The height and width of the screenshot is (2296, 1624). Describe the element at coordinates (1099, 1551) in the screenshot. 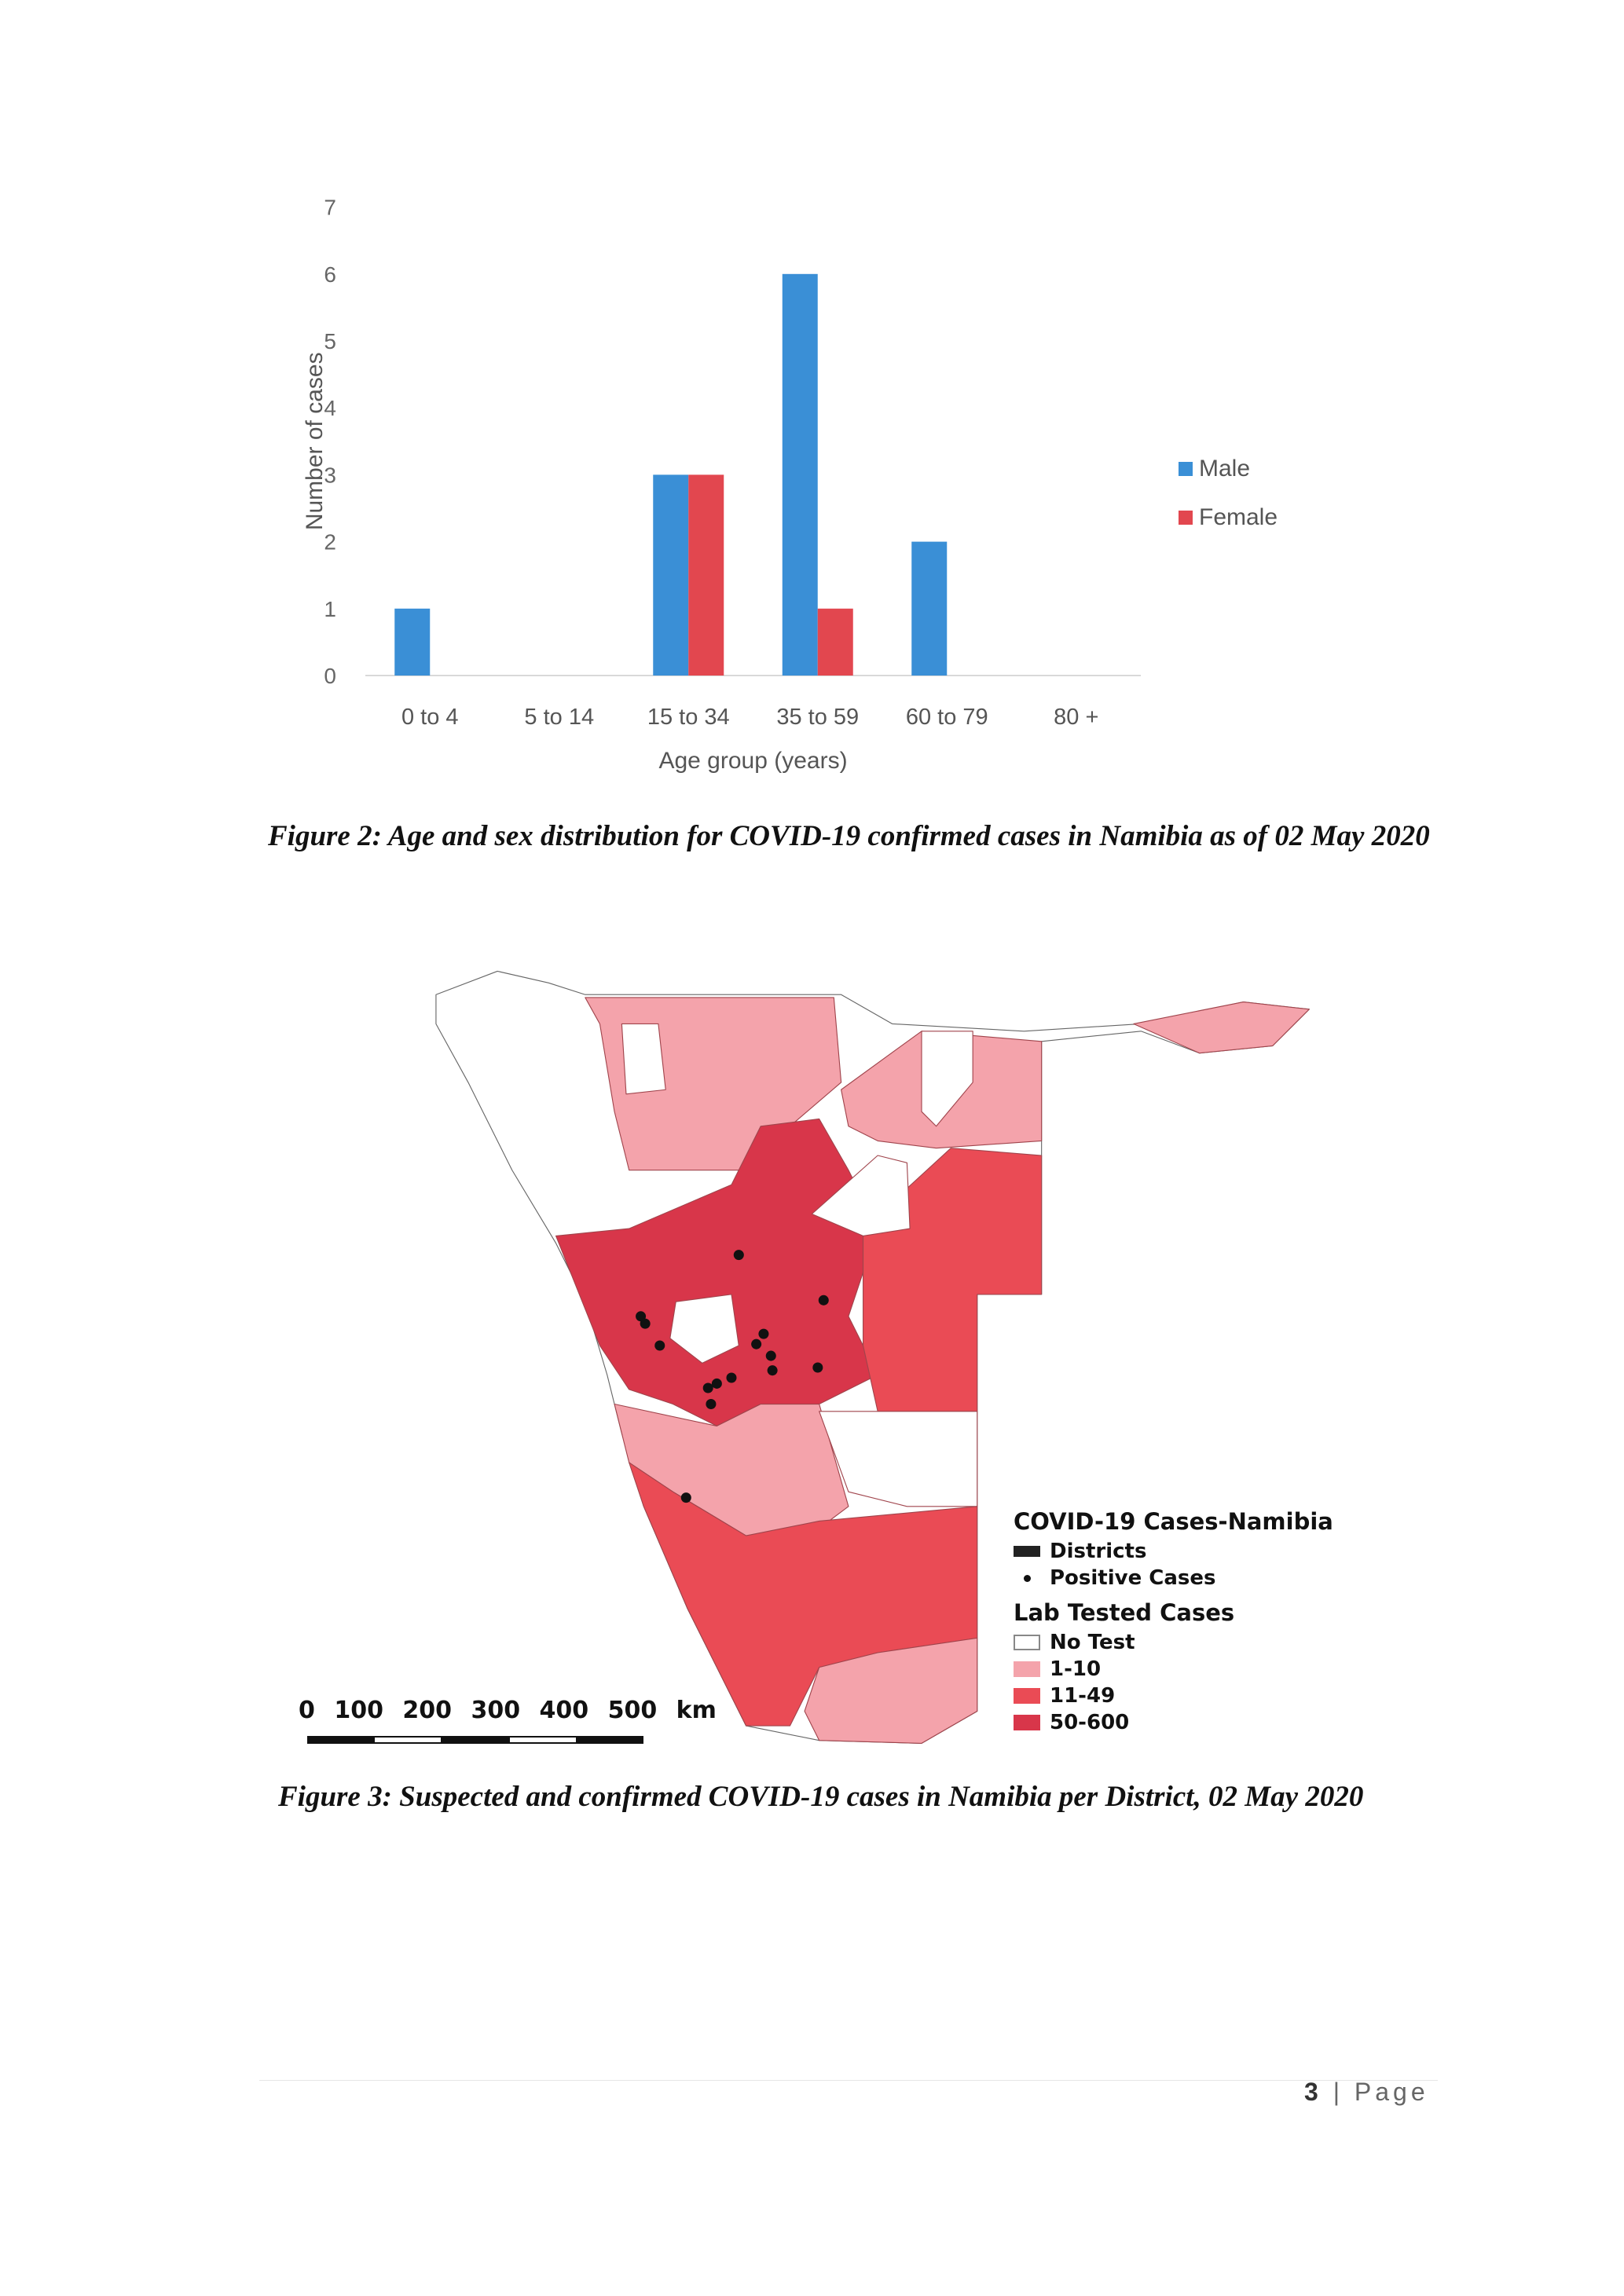

I see `legend-districts: Districts` at that location.